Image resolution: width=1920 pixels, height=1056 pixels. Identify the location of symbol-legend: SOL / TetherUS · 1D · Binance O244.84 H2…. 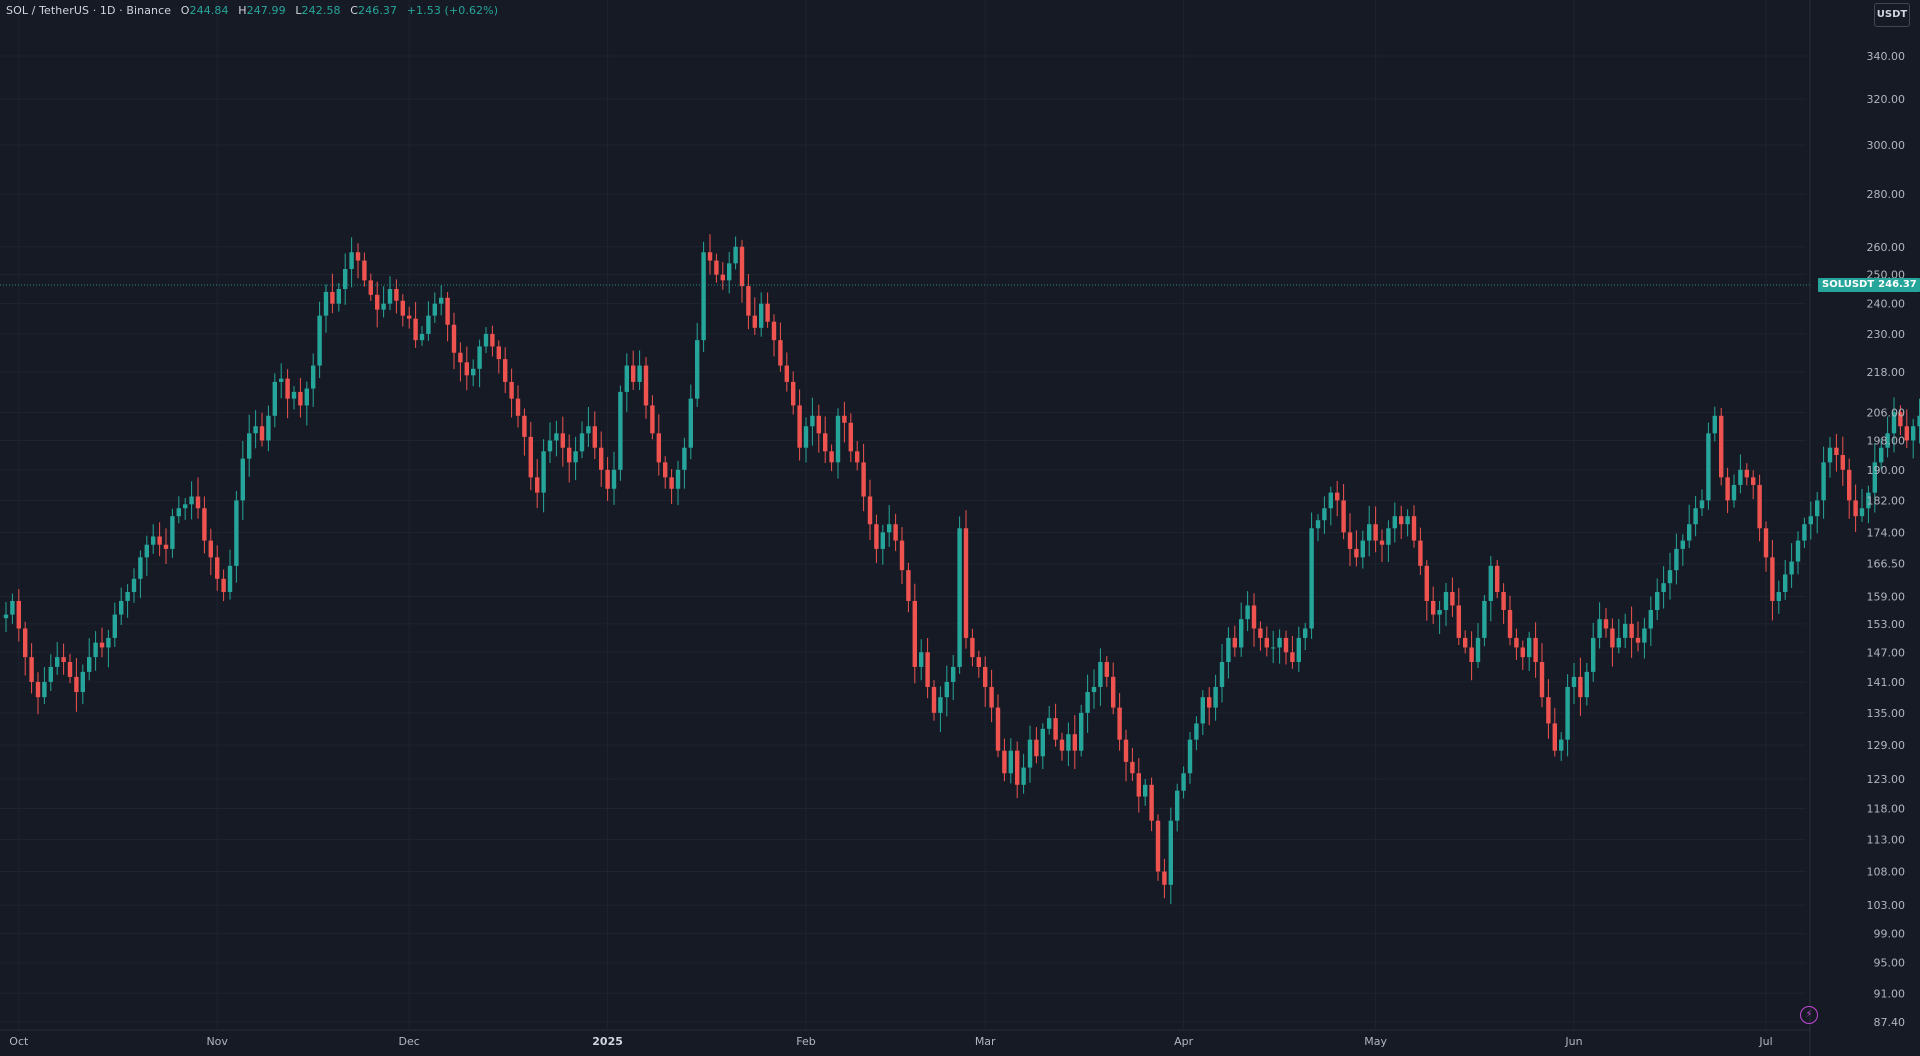
(252, 10).